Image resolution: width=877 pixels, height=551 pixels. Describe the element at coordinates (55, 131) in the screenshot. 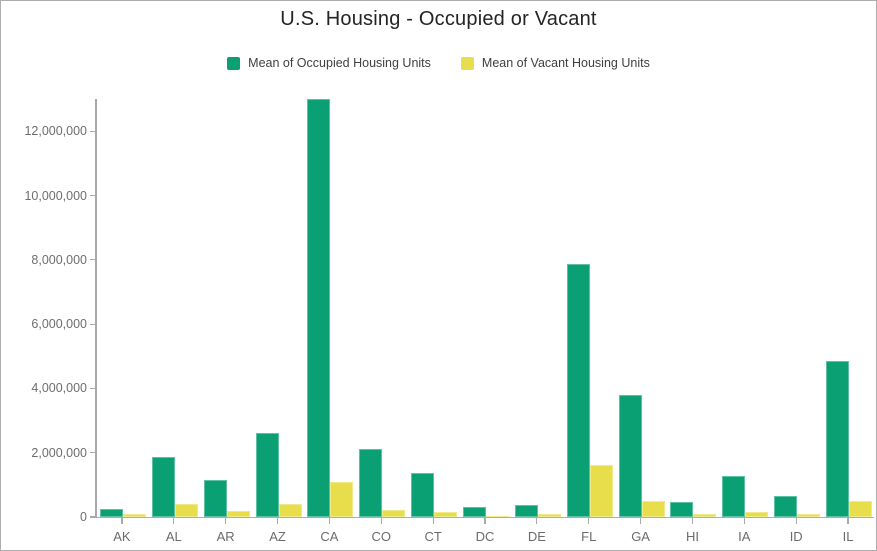

I see `y-tick-label: 12,000,000` at that location.